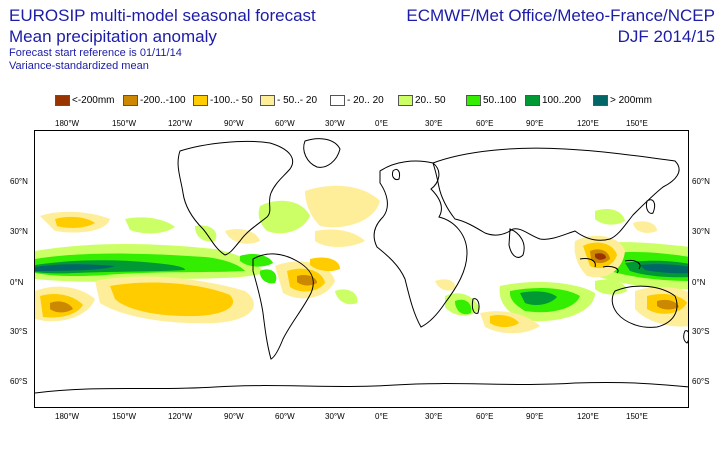 Image resolution: width=723 pixels, height=456 pixels. Describe the element at coordinates (610, 217) in the screenshot. I see `se-asia-wet` at that location.